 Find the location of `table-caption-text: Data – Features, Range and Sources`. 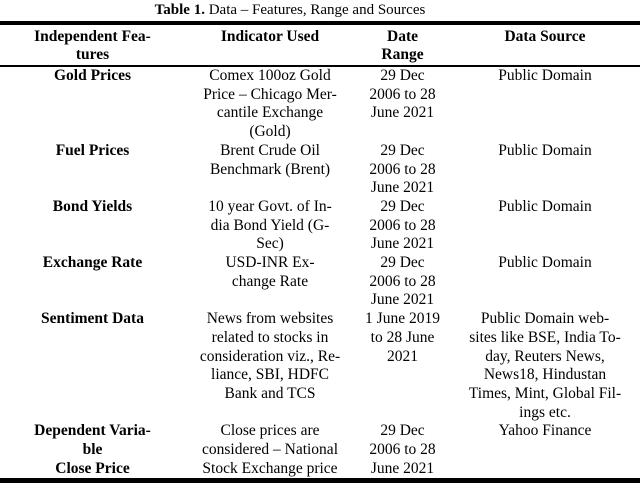

table-caption-text: Data – Features, Range and Sources is located at coordinates (317, 10).